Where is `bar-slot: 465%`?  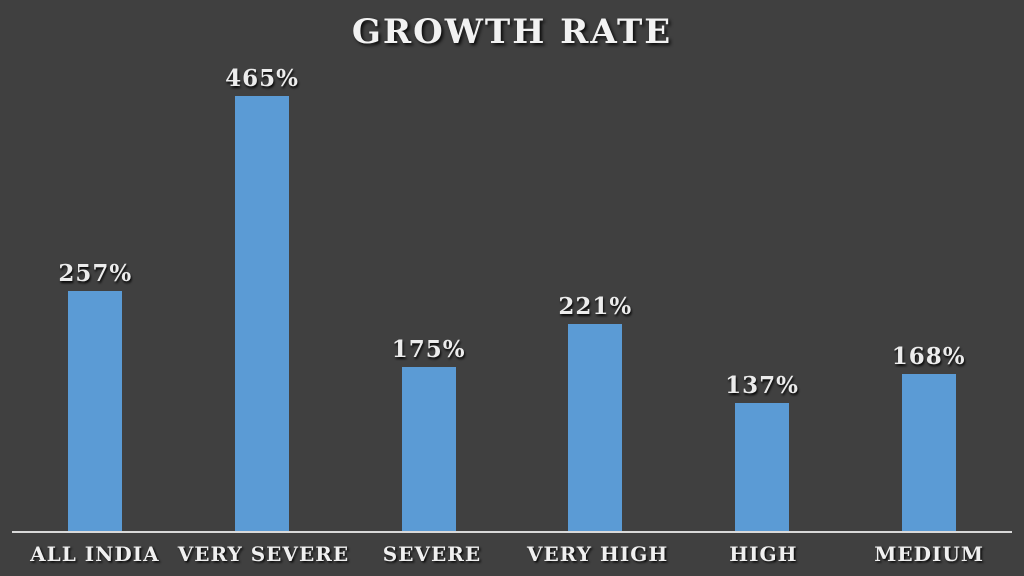
bar-slot: 465% is located at coordinates (262, 298).